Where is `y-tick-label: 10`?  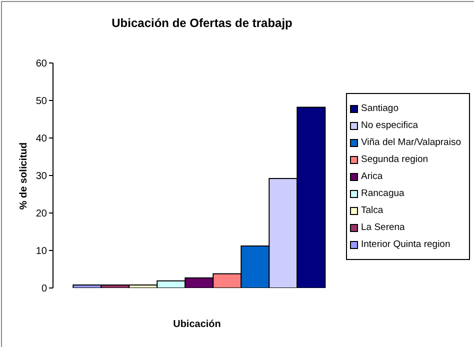
y-tick-label: 10 is located at coordinates (42, 252).